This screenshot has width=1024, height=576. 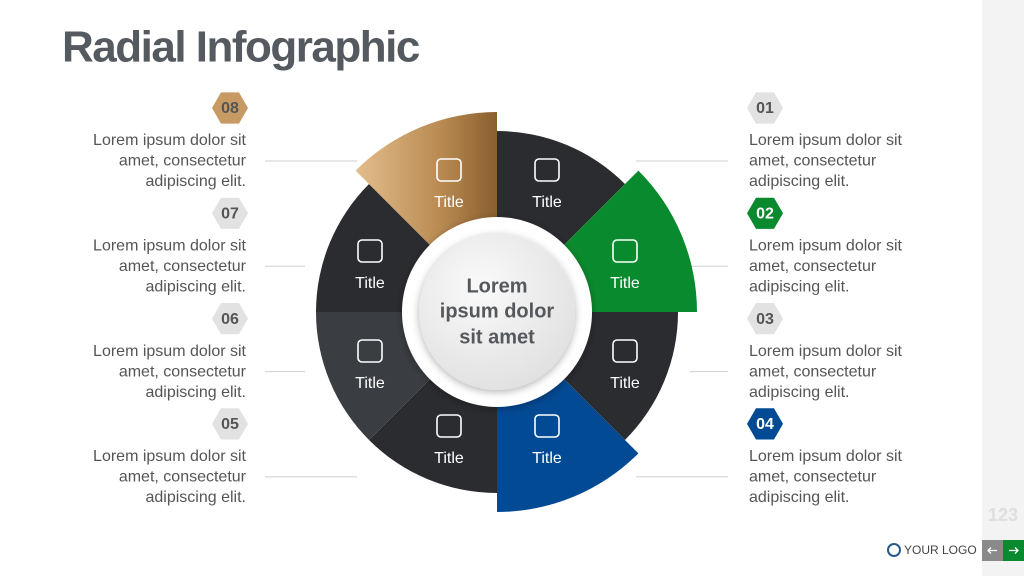 I want to click on side-strip, so click(x=1003, y=288).